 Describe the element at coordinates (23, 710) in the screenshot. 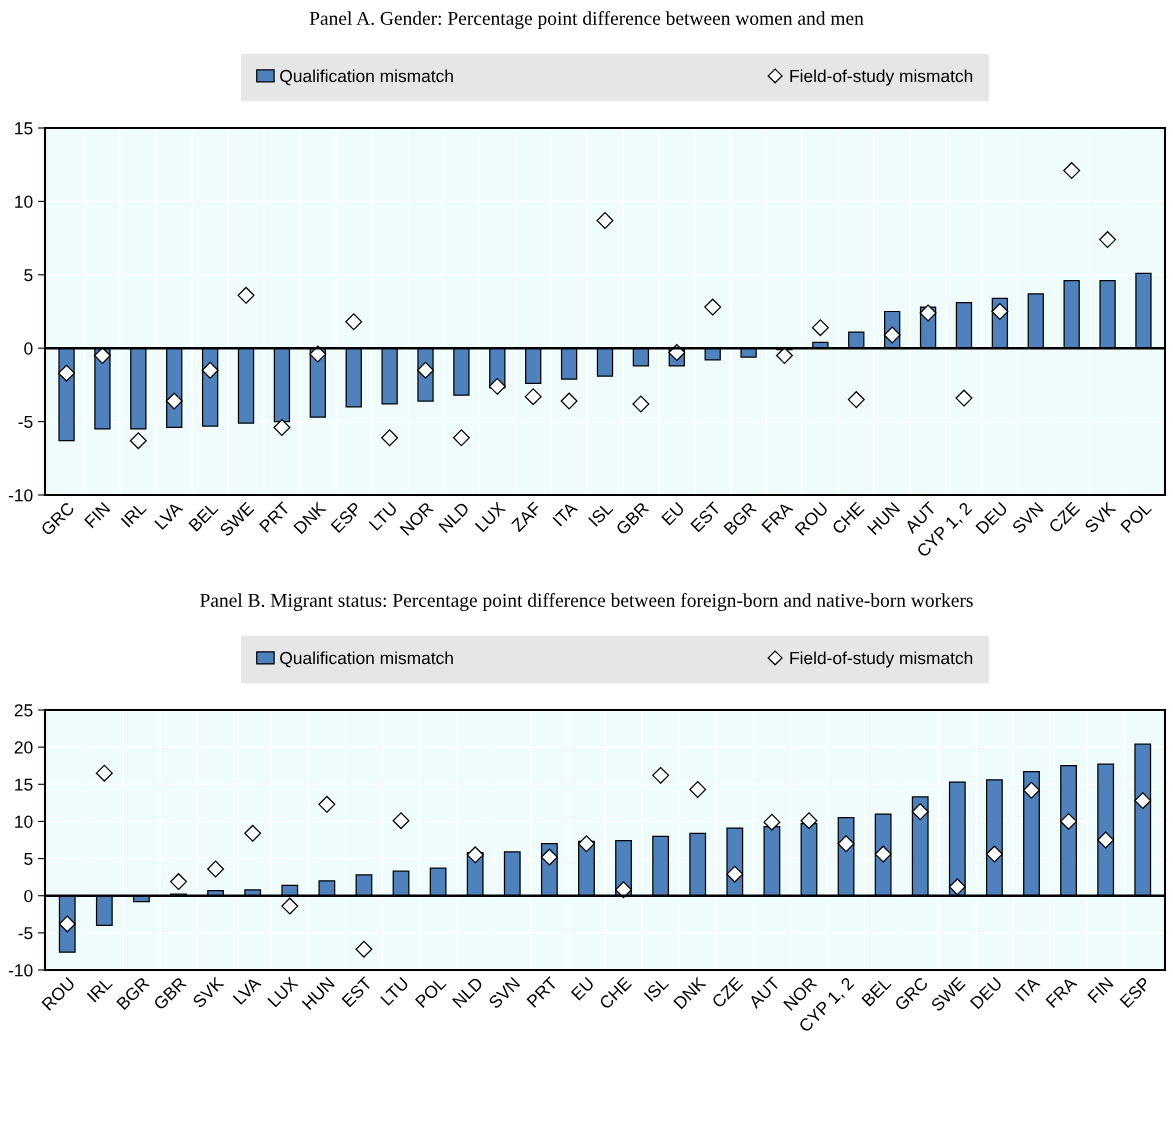

I see `y-tick-label: 25` at that location.